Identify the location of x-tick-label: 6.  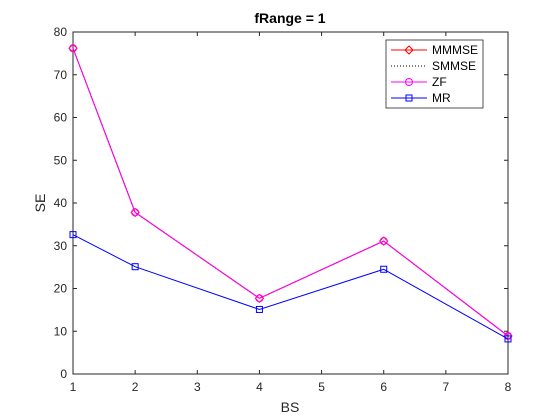
(383, 387).